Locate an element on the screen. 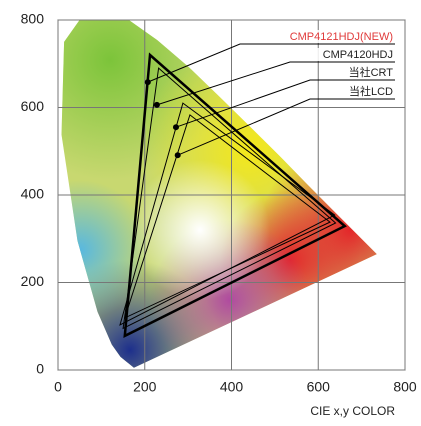 This screenshot has width=421, height=426. y-tick-label: 0 is located at coordinates (40, 369).